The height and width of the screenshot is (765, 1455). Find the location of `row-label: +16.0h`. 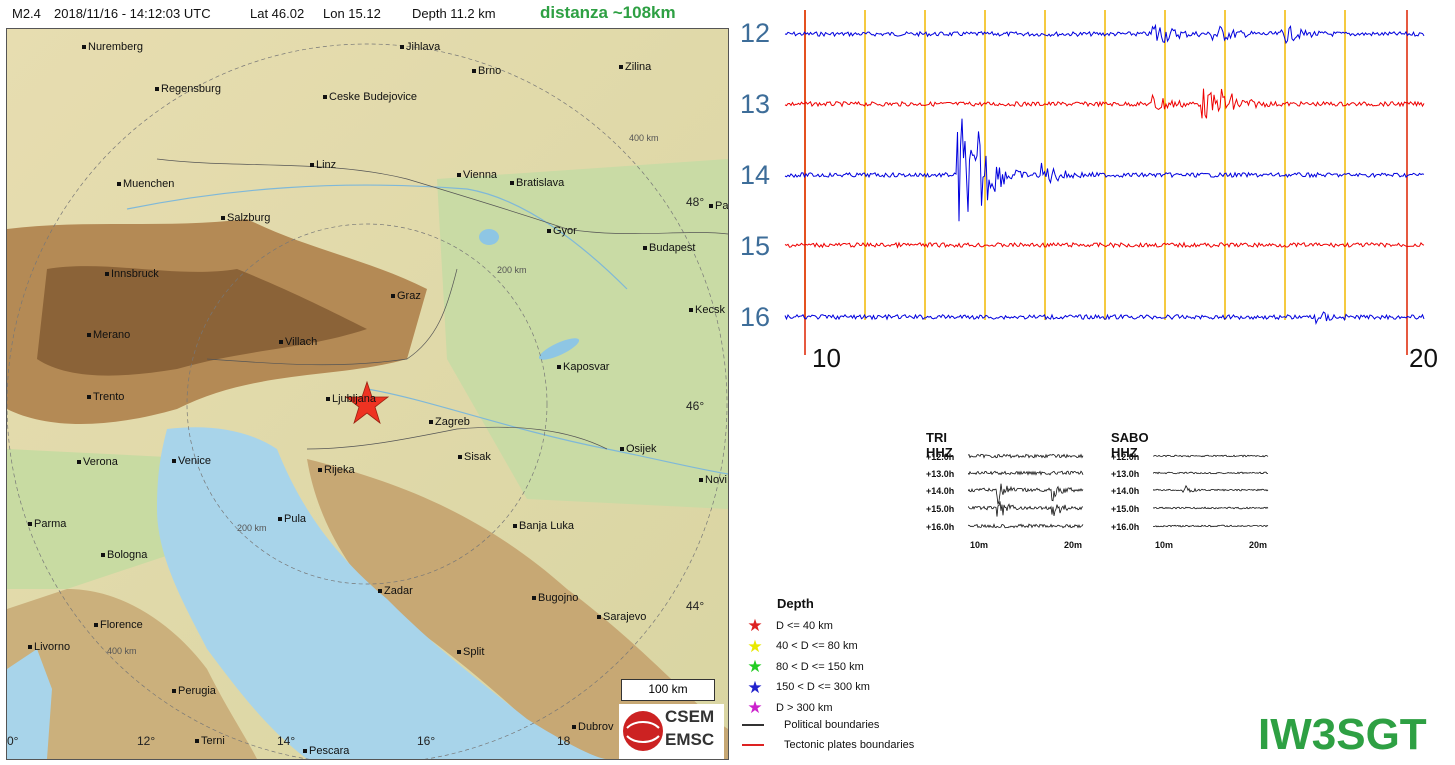

row-label: +16.0h is located at coordinates (1125, 527).